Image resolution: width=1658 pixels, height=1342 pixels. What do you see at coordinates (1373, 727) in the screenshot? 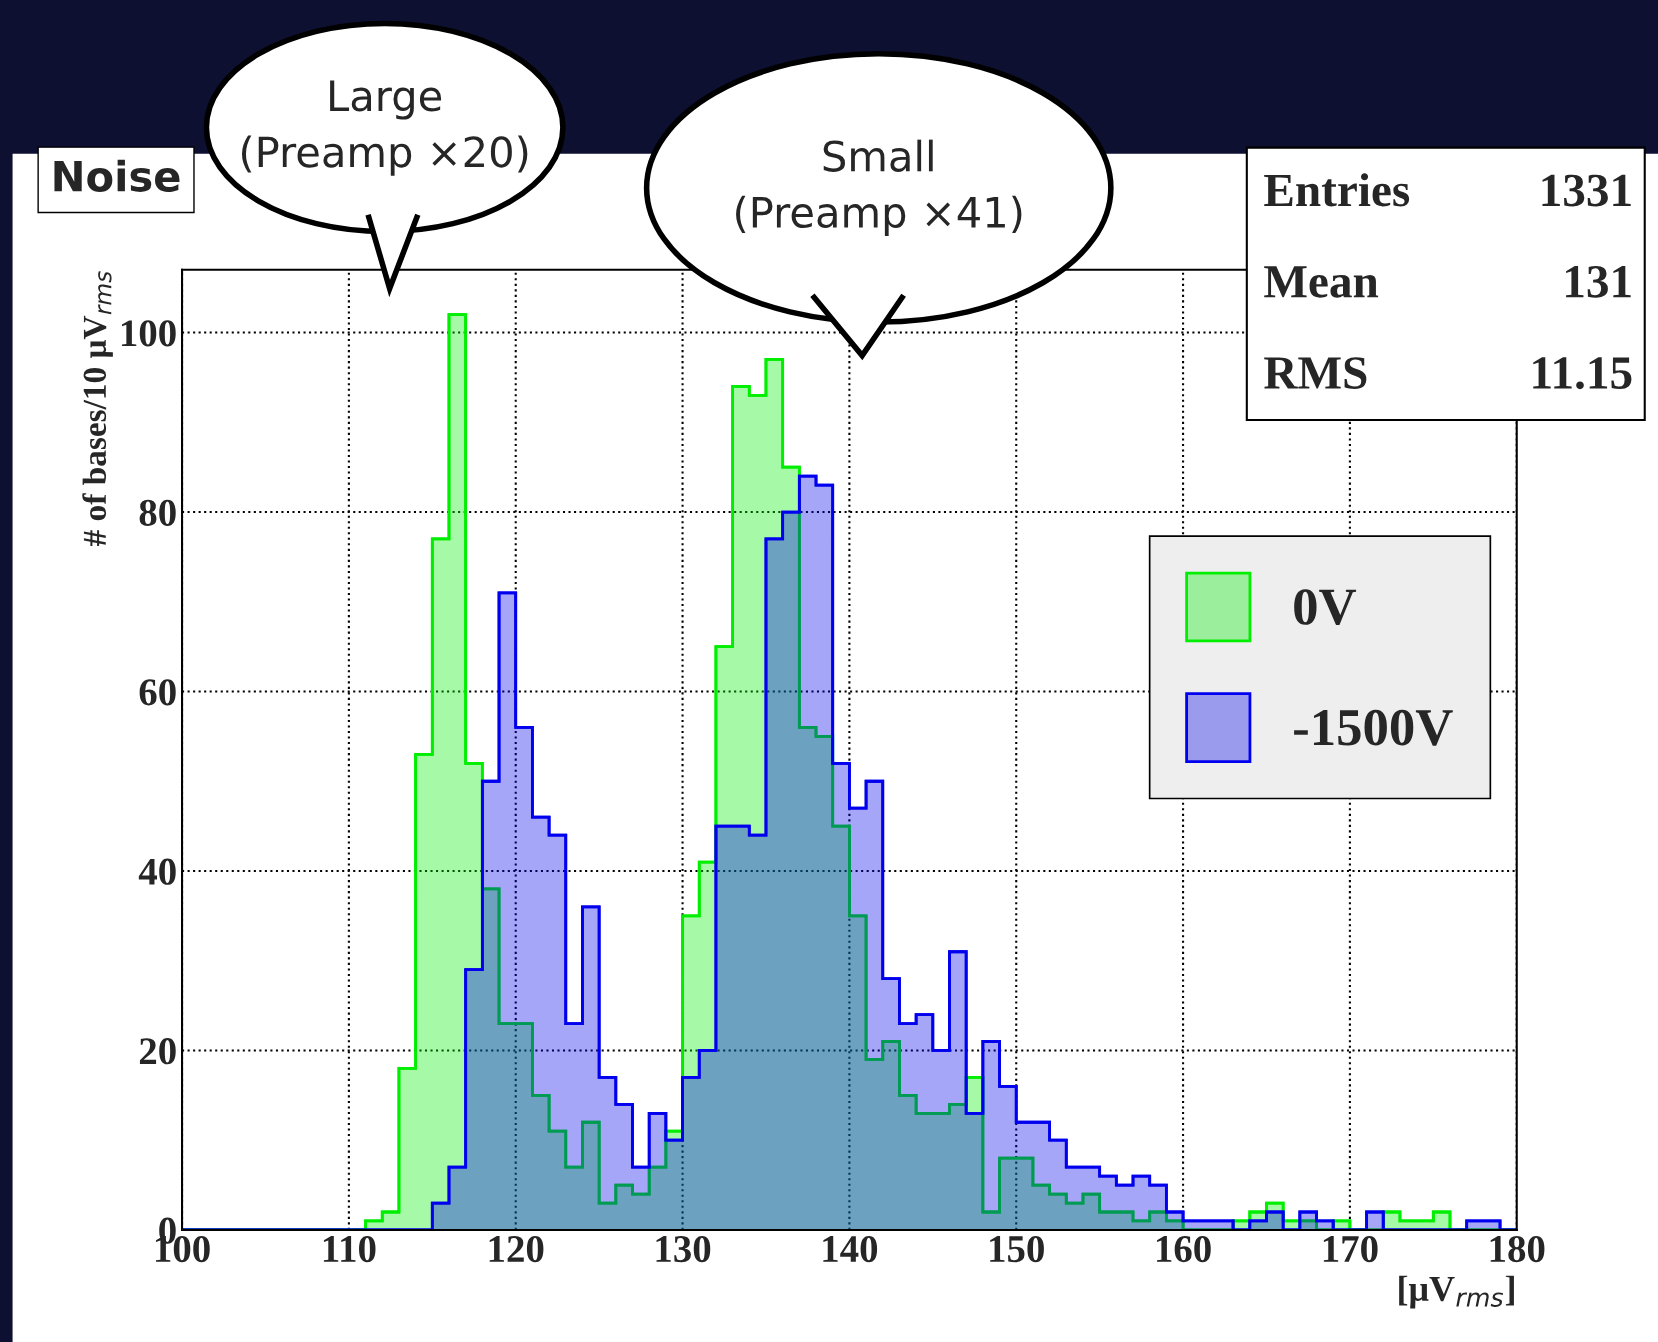
I see `legend-label: -1500V` at bounding box center [1373, 727].